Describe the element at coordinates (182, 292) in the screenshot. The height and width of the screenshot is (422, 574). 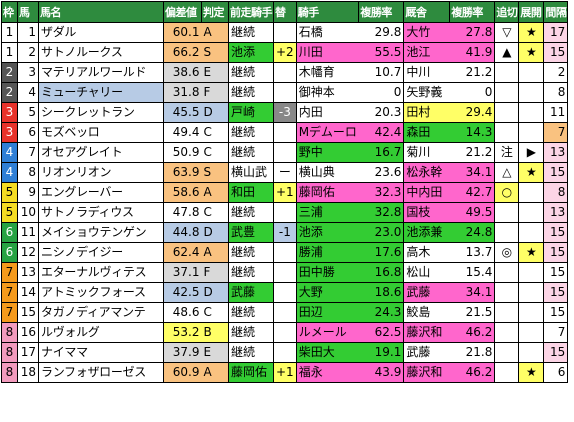
I see `deviation-cell: 42.5` at that location.